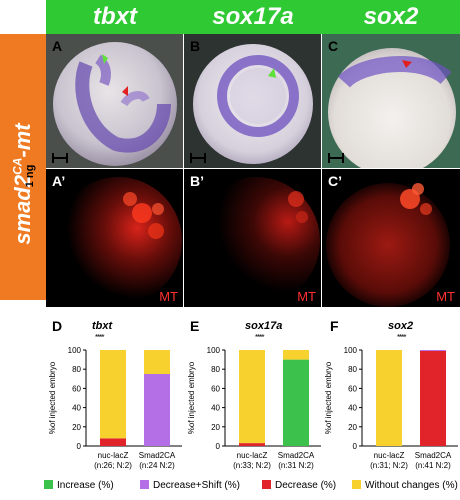  What do you see at coordinates (100, 337) in the screenshot?
I see `chart-d-significance: ****` at bounding box center [100, 337].